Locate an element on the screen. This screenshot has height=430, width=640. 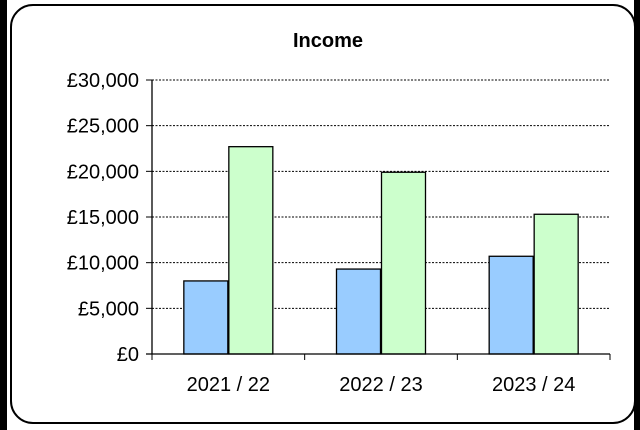
y-tick-label: £5,000 is located at coordinates (108, 309).